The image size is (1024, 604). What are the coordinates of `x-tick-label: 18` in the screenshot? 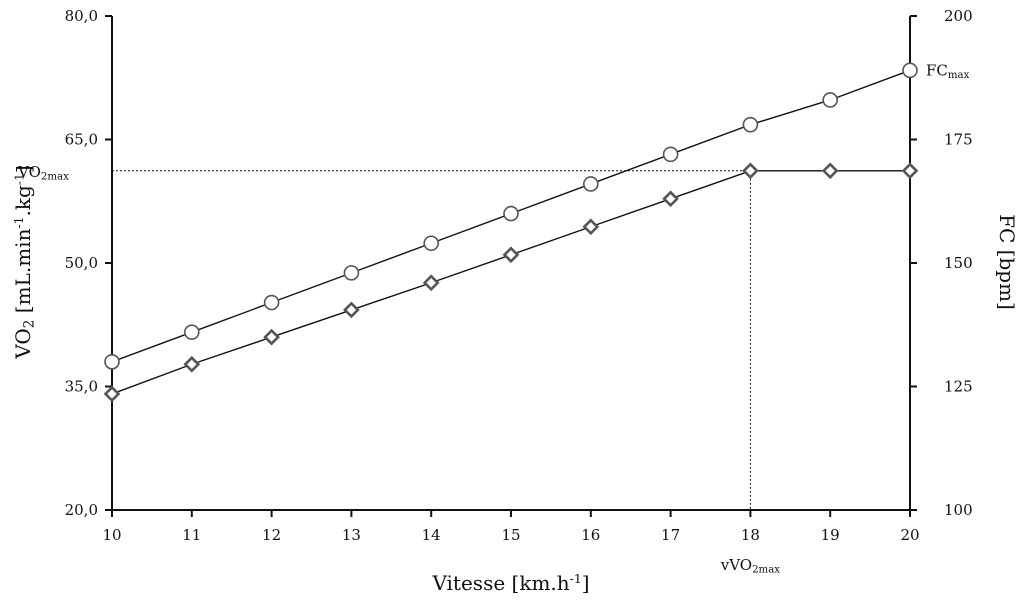 It's located at (750, 535).